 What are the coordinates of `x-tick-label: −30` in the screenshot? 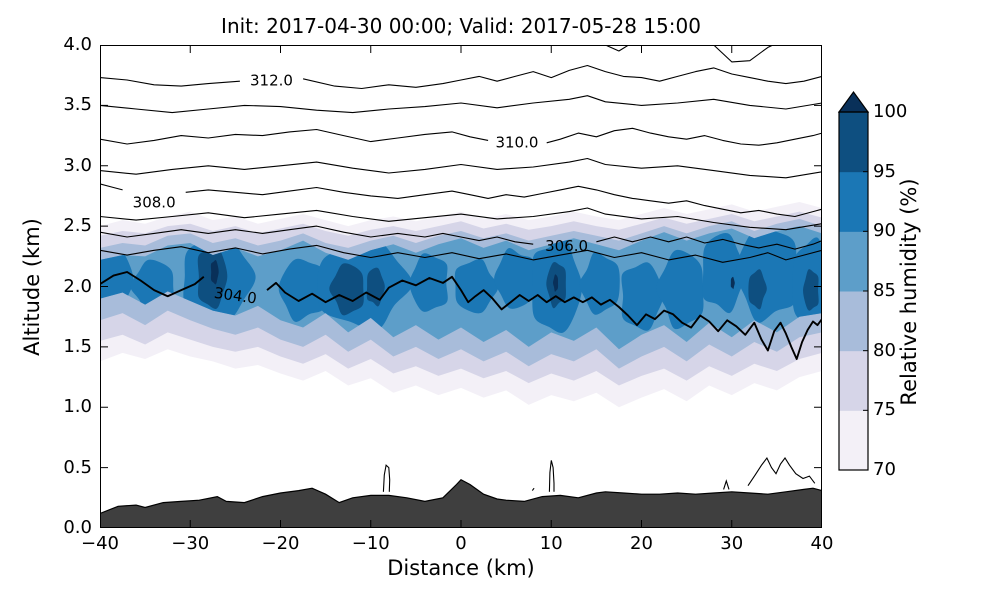 It's located at (190, 543).